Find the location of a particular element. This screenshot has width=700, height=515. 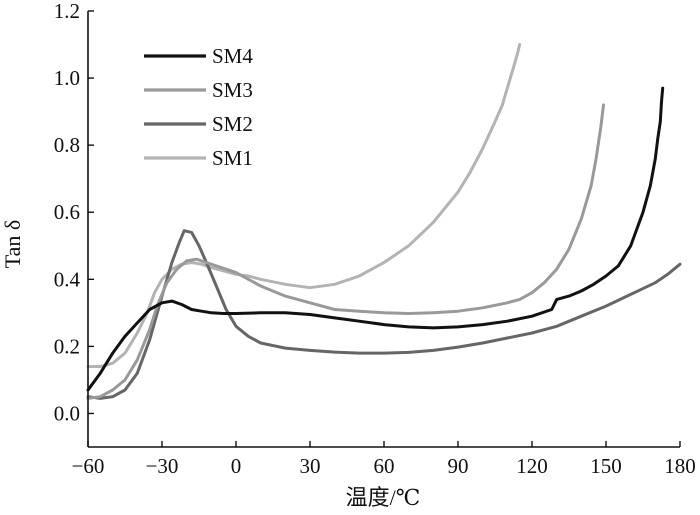

x-tick-label: 30 is located at coordinates (310, 466).